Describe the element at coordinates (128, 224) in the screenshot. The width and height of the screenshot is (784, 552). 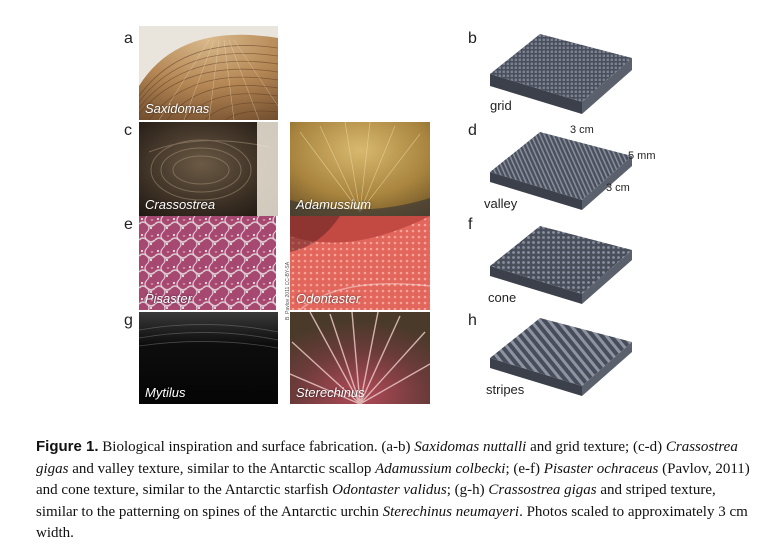
I see `panel-letter-e: e` at that location.